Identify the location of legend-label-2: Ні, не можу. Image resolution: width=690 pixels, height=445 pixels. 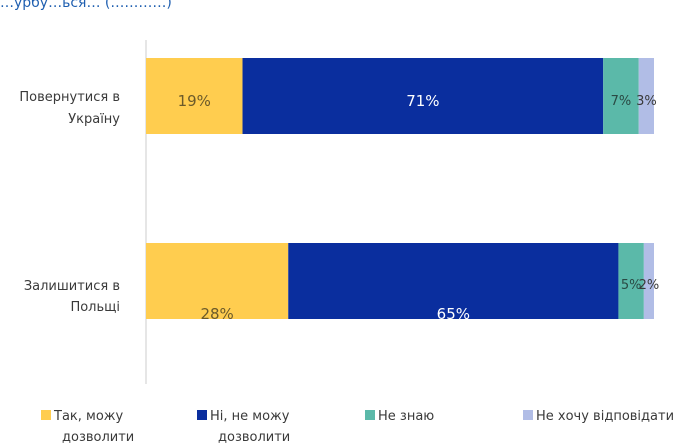
(250, 416).